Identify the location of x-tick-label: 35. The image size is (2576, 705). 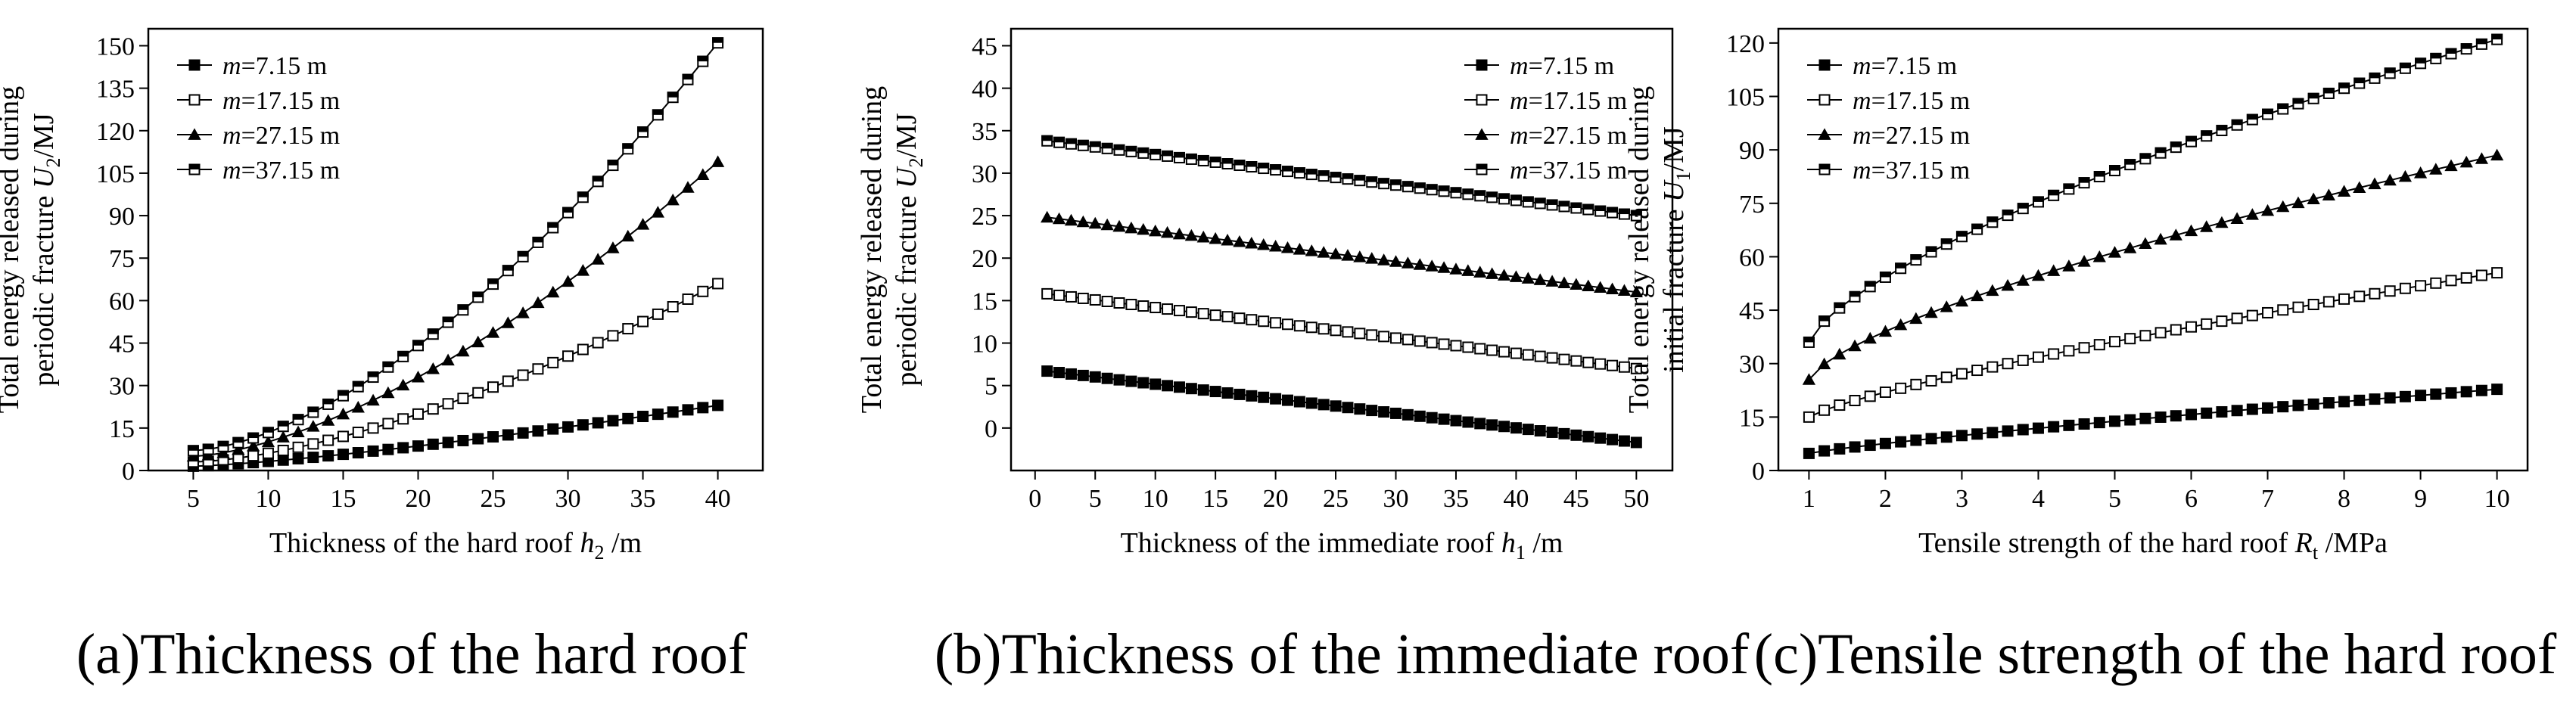
(643, 499).